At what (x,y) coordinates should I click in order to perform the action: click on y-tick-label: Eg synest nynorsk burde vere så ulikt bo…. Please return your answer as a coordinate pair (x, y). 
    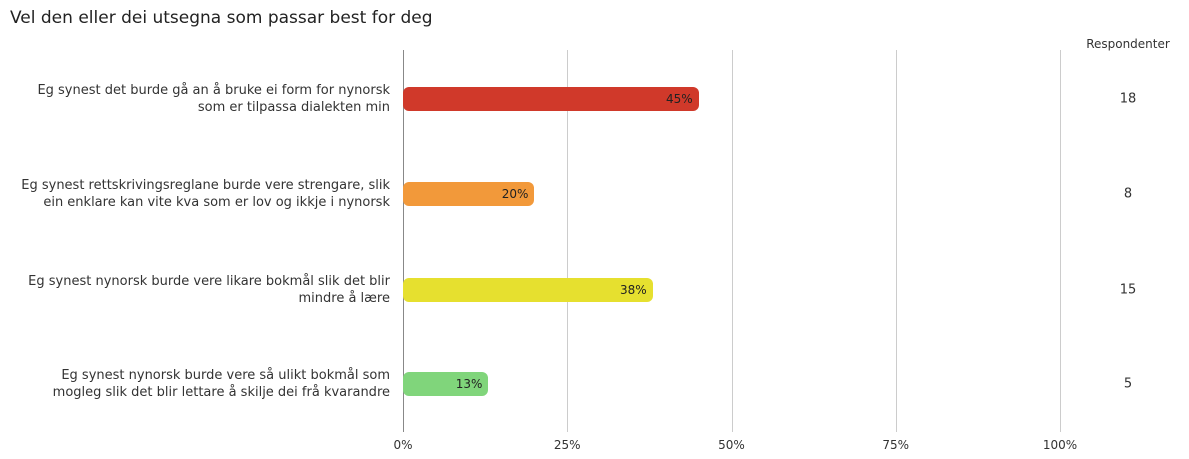
    Looking at the image, I should click on (221, 384).